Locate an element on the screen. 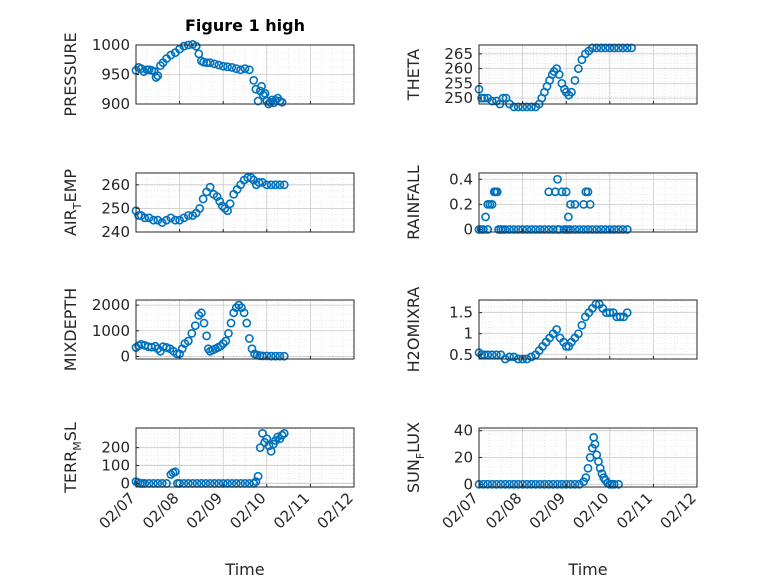 The width and height of the screenshot is (778, 583). x-tick-label: 02/09 is located at coordinates (204, 510).